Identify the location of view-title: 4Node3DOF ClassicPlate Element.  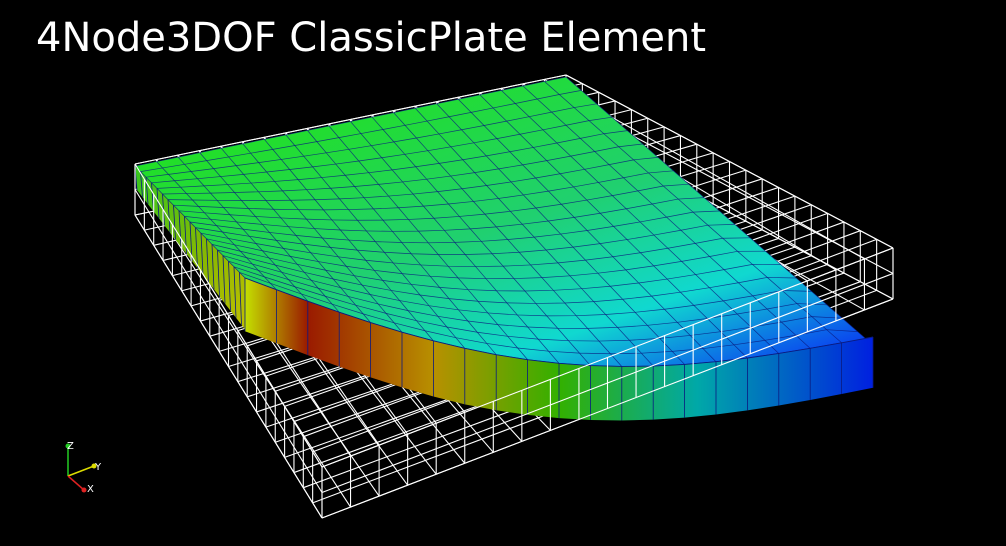
(371, 38).